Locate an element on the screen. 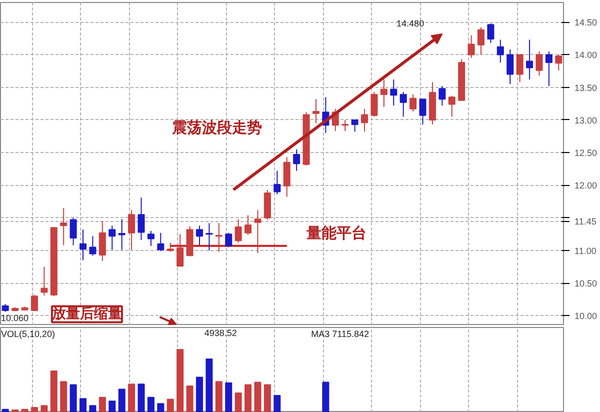 The height and width of the screenshot is (412, 600). y-tick-label: 10.50 is located at coordinates (586, 283).